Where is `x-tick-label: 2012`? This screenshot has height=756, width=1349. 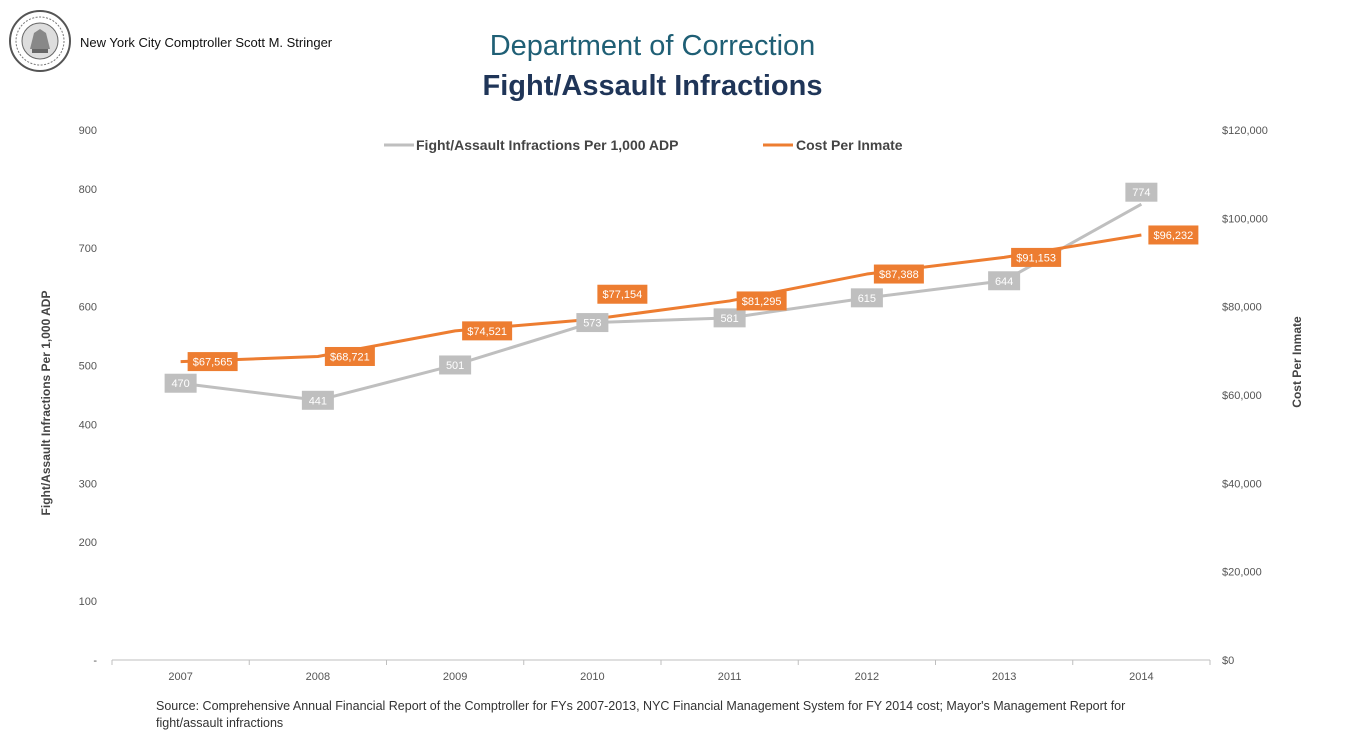 x-tick-label: 2012 is located at coordinates (867, 677).